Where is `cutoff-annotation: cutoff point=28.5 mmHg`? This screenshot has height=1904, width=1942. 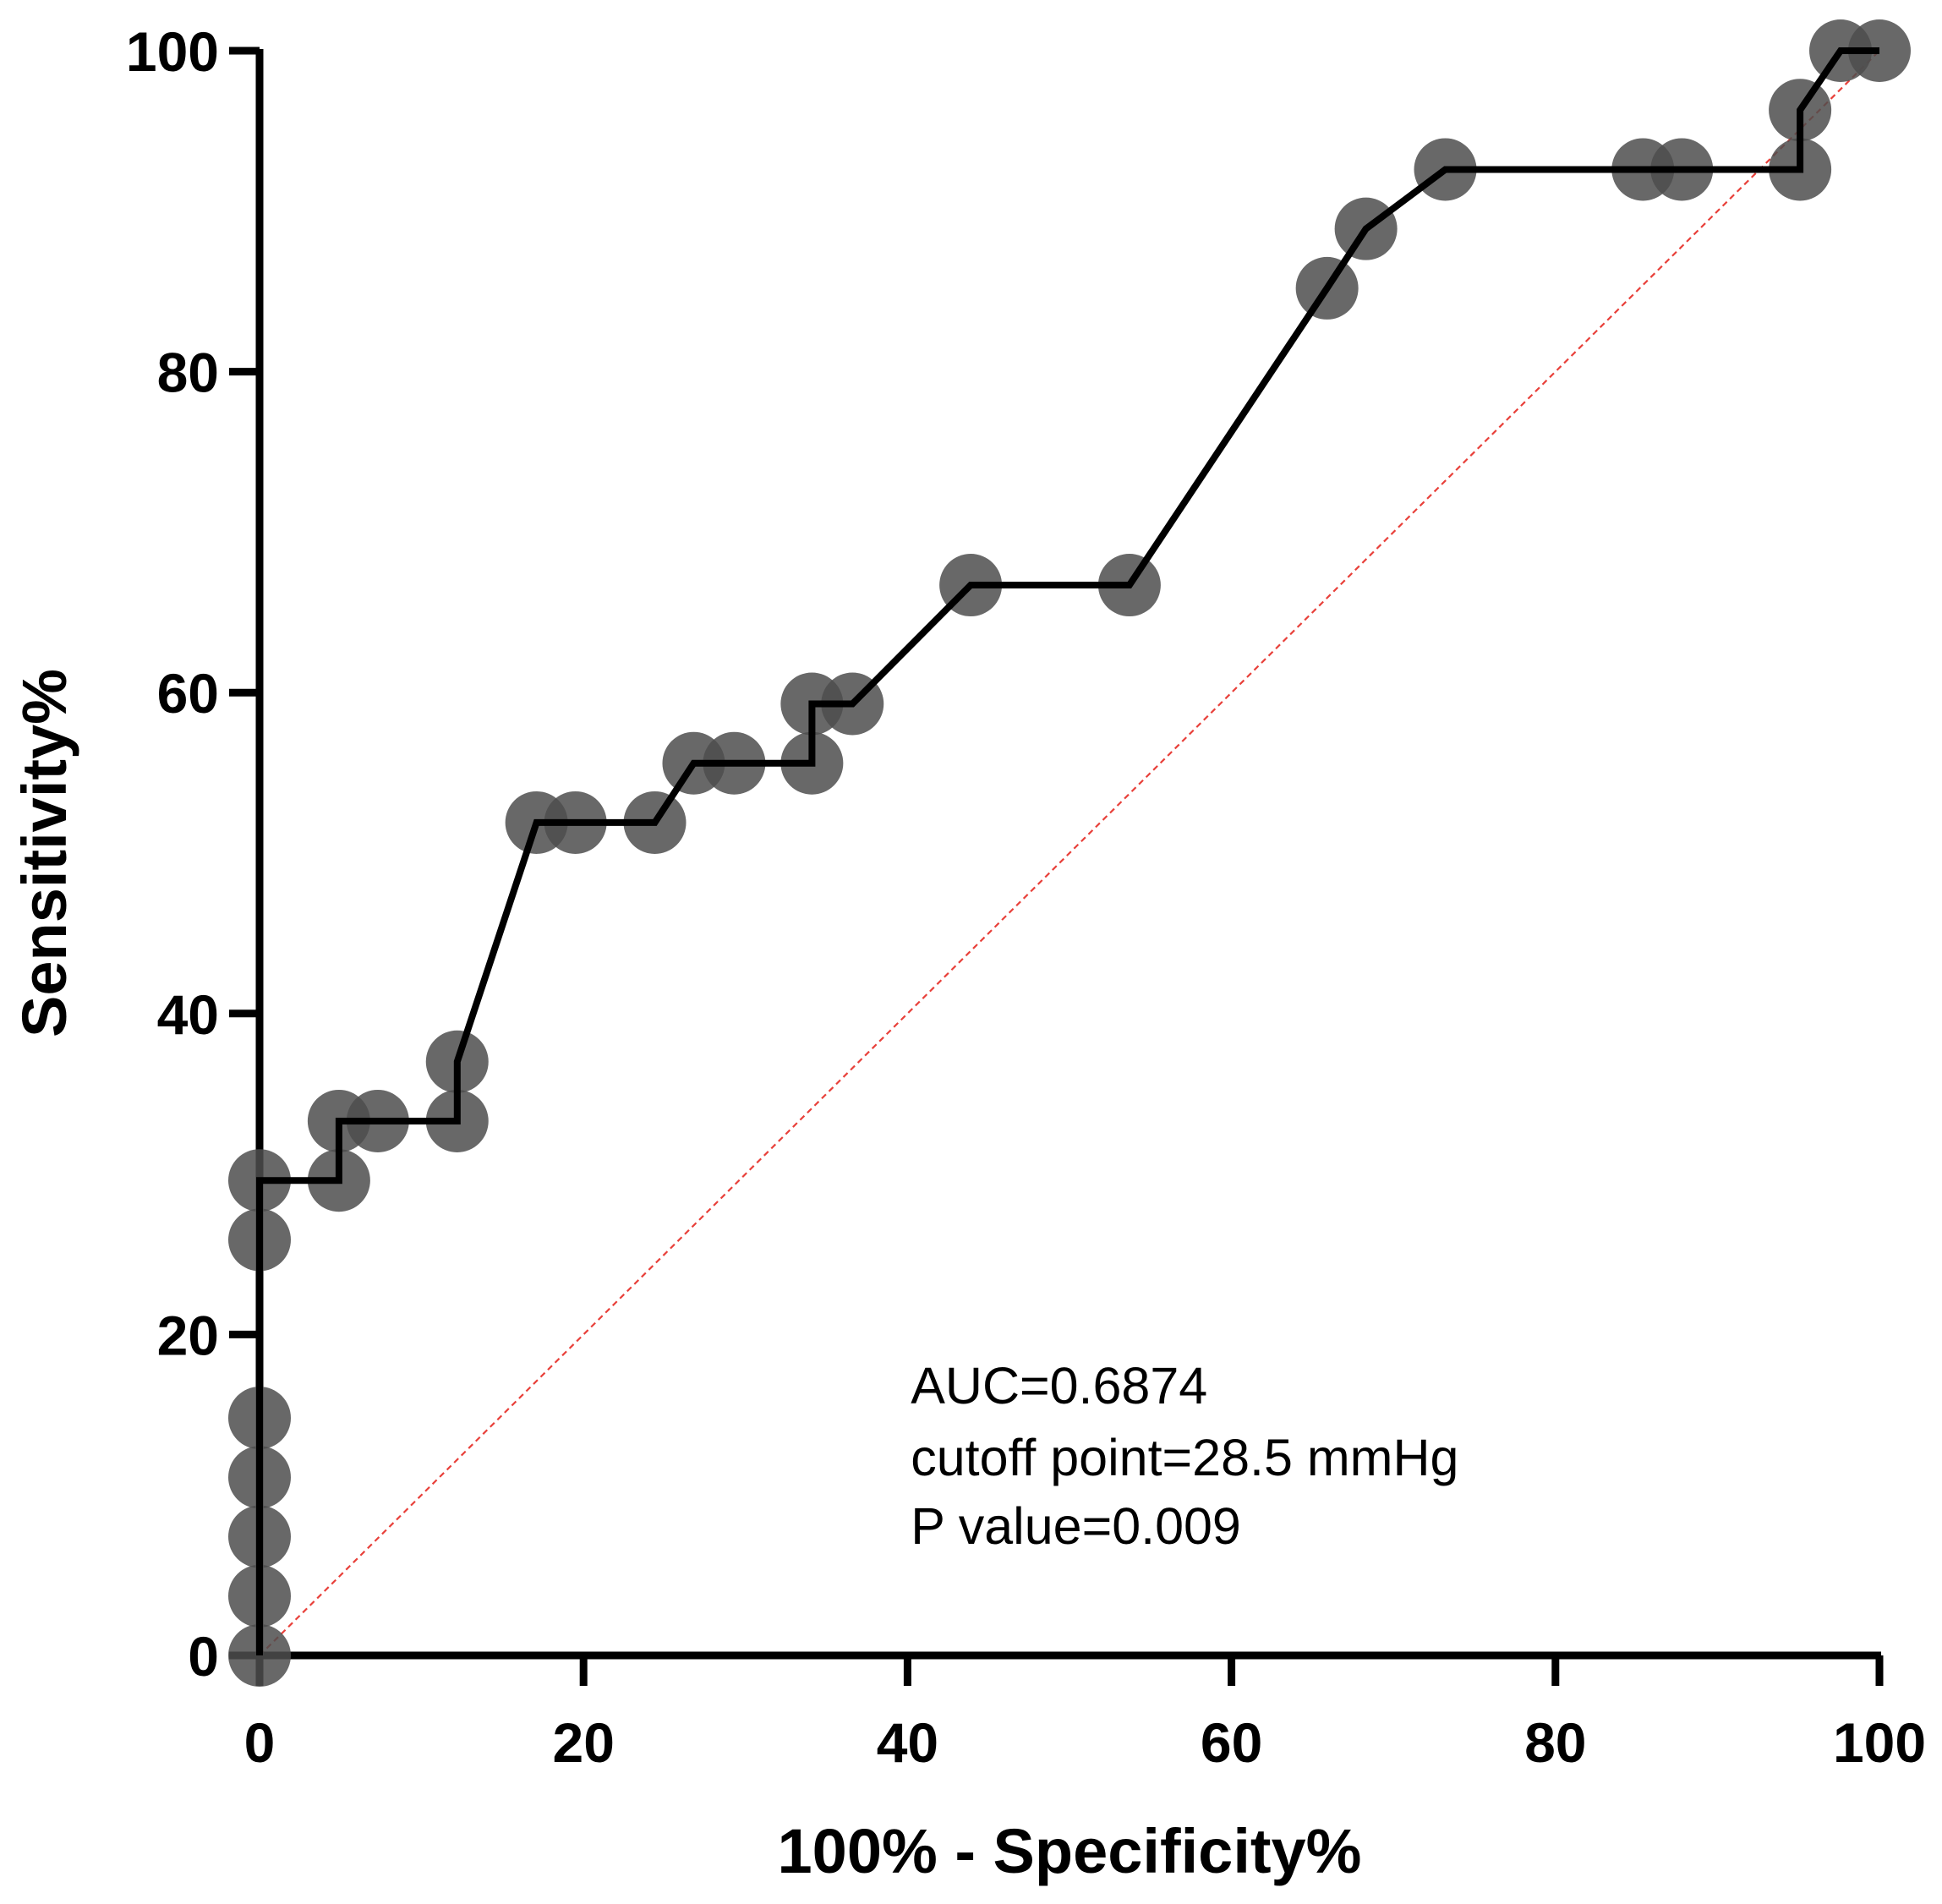 cutoff-annotation: cutoff point=28.5 mmHg is located at coordinates (1184, 1457).